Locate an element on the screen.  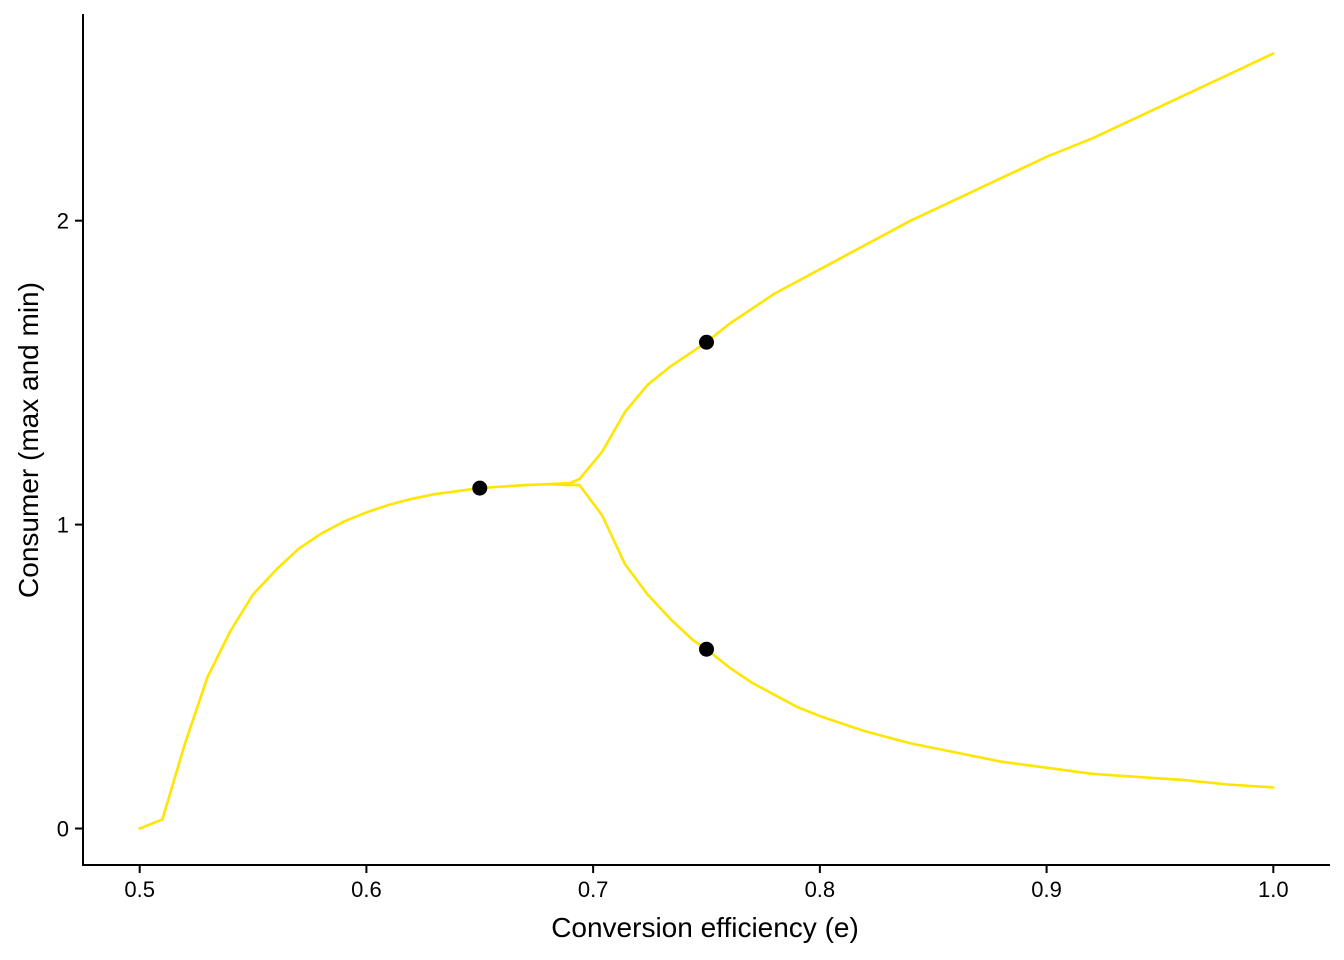
y-tick-label: 0 is located at coordinates (63, 829).